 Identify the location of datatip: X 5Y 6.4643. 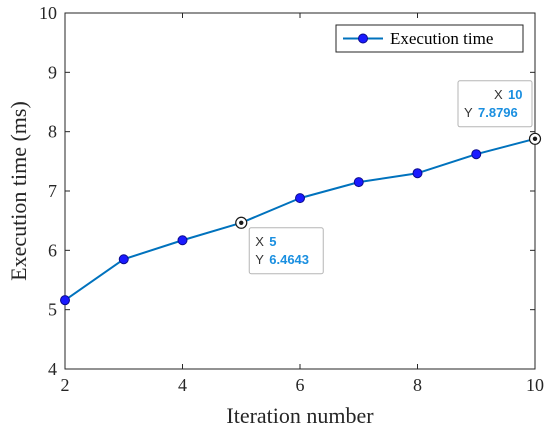
(286, 251).